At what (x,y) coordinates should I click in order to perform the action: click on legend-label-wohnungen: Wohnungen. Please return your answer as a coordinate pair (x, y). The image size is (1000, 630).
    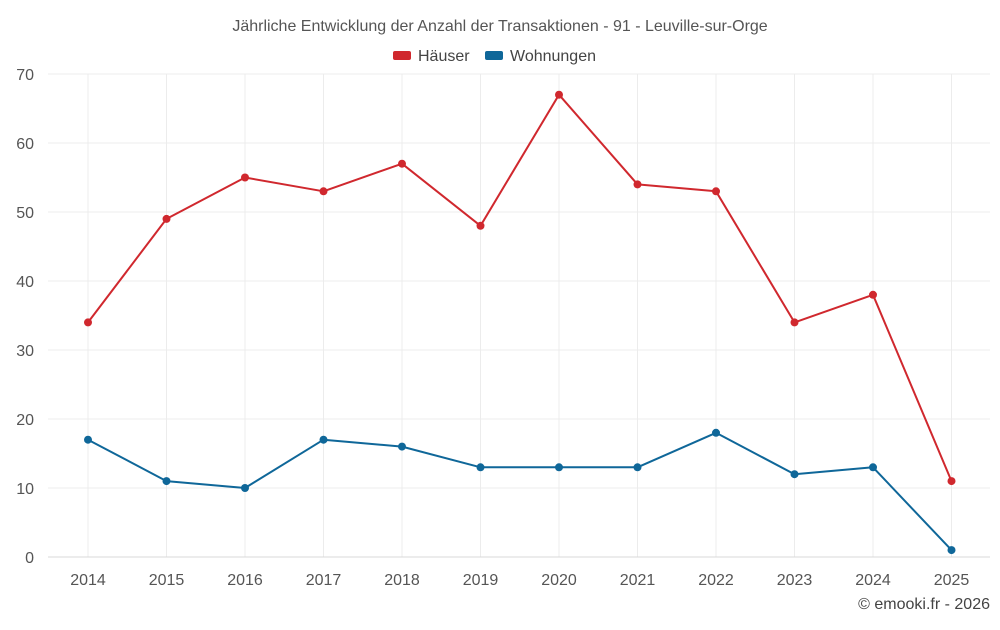
    Looking at the image, I should click on (553, 56).